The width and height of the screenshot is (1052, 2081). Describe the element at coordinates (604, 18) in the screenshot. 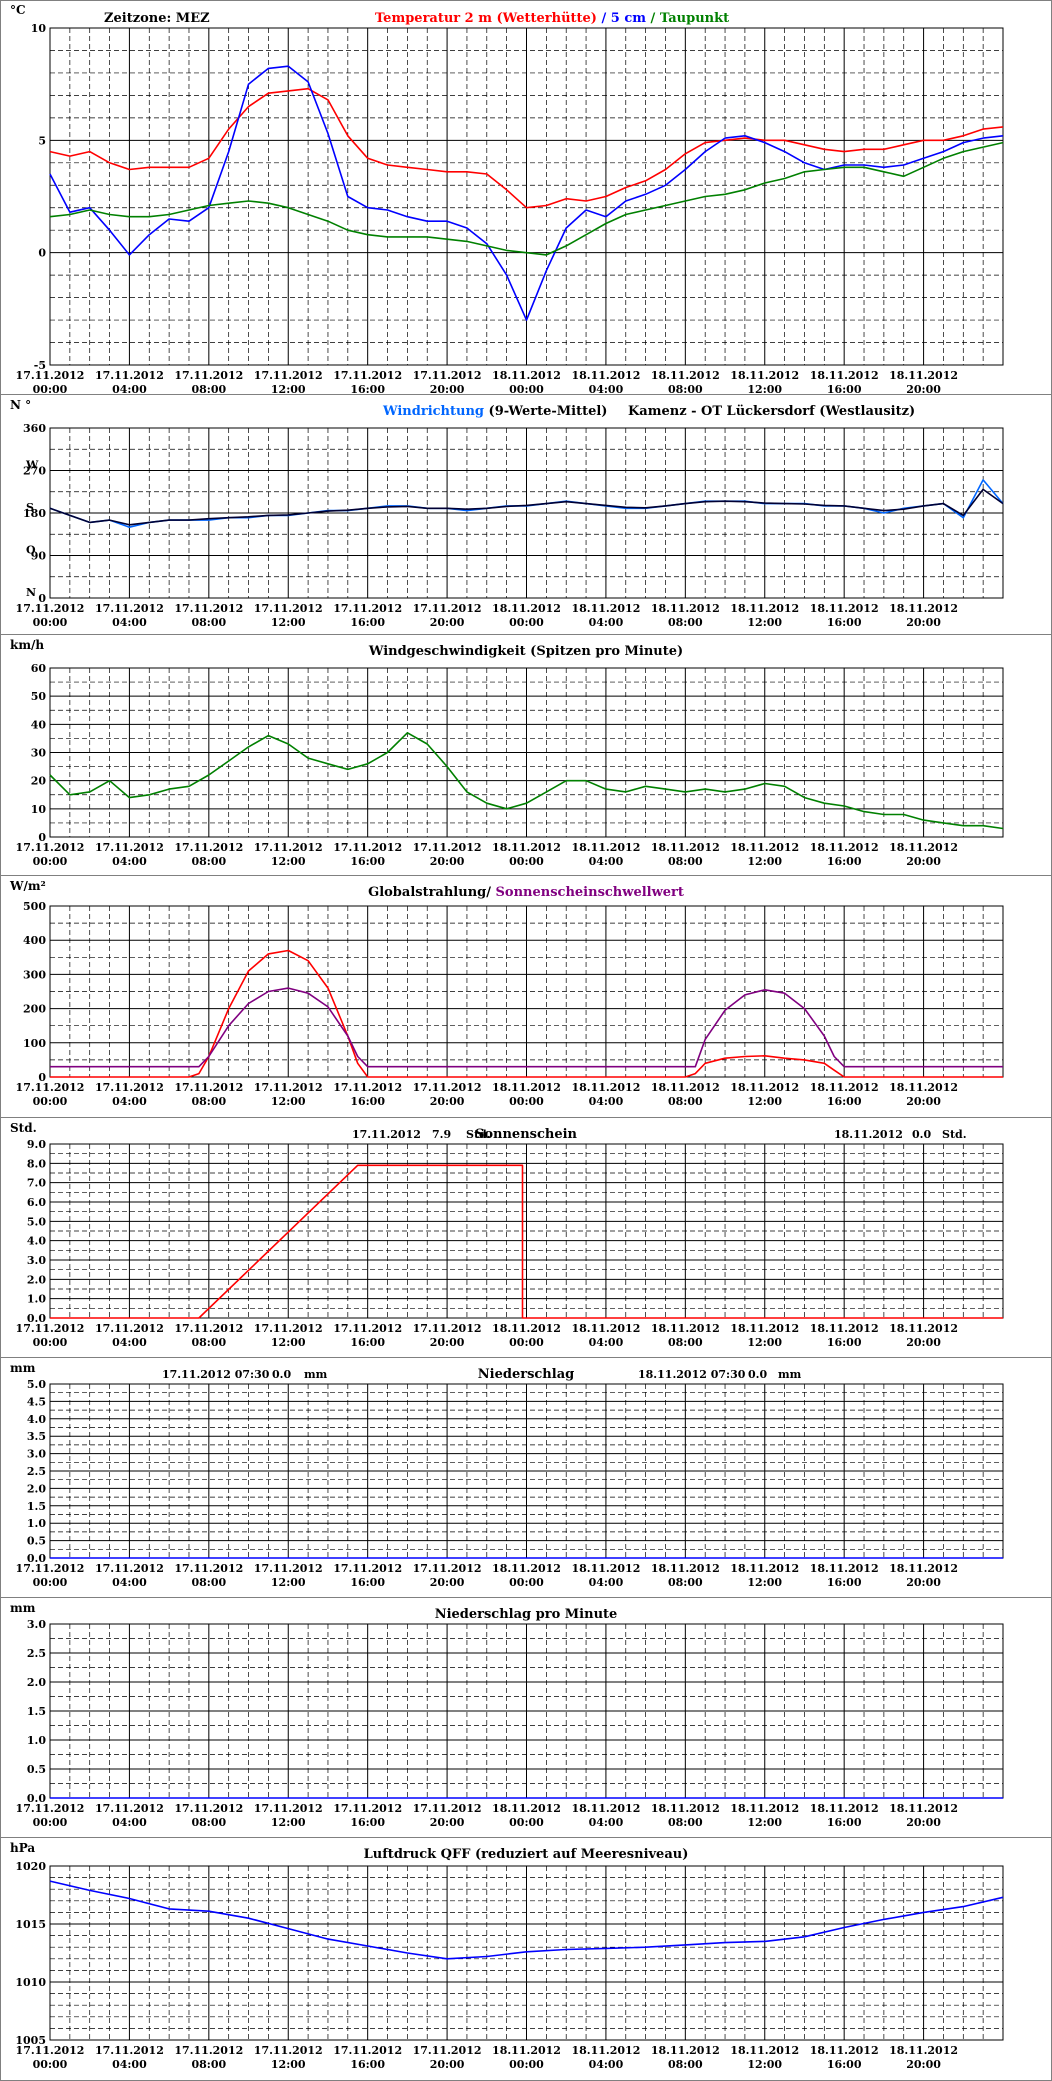

I see `title-part: /` at that location.